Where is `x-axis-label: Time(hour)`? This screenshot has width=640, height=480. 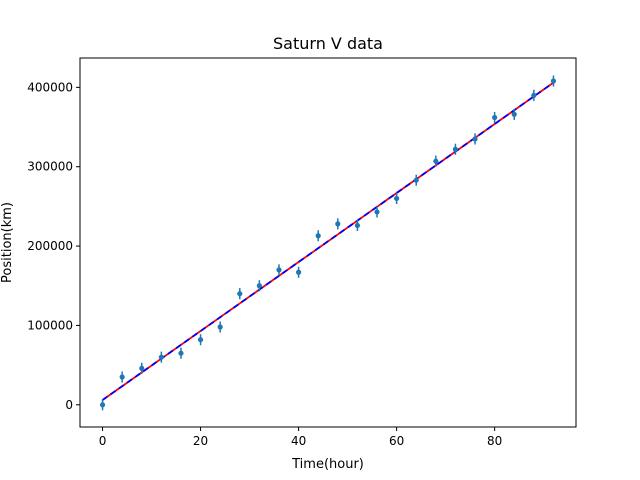
x-axis-label: Time(hour) is located at coordinates (327, 464).